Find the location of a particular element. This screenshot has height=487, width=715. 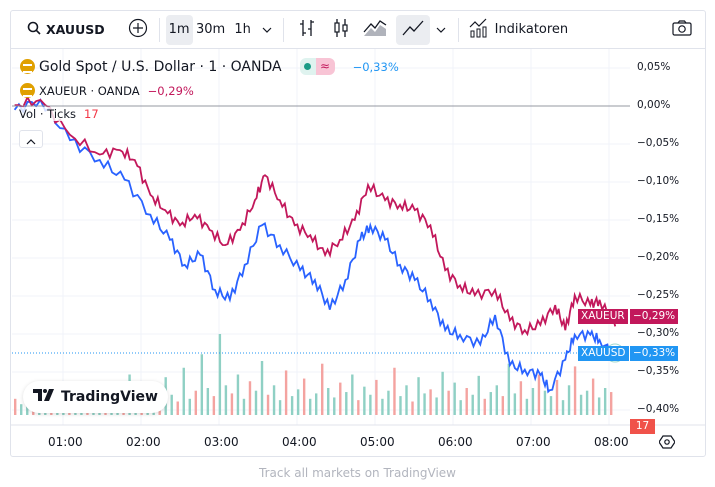

interval-dropdown is located at coordinates (267, 30).